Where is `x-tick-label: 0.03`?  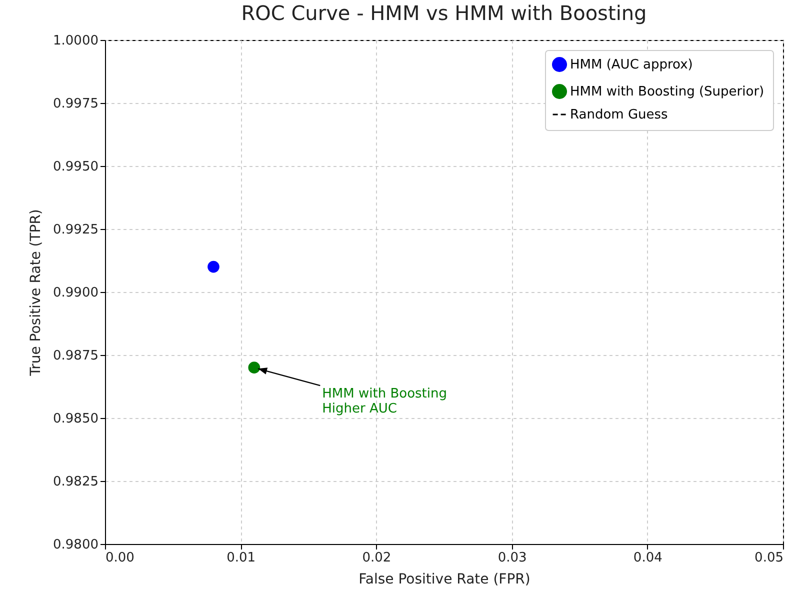 x-tick-label: 0.03 is located at coordinates (512, 558).